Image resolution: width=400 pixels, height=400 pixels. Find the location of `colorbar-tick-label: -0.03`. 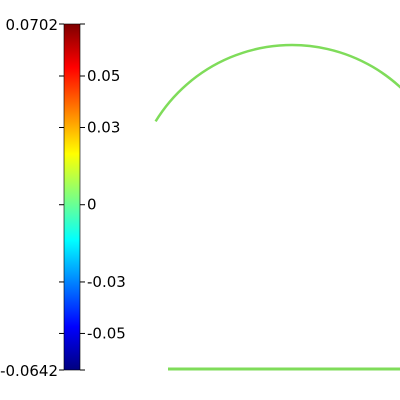

colorbar-tick-label: -0.03 is located at coordinates (106, 282).